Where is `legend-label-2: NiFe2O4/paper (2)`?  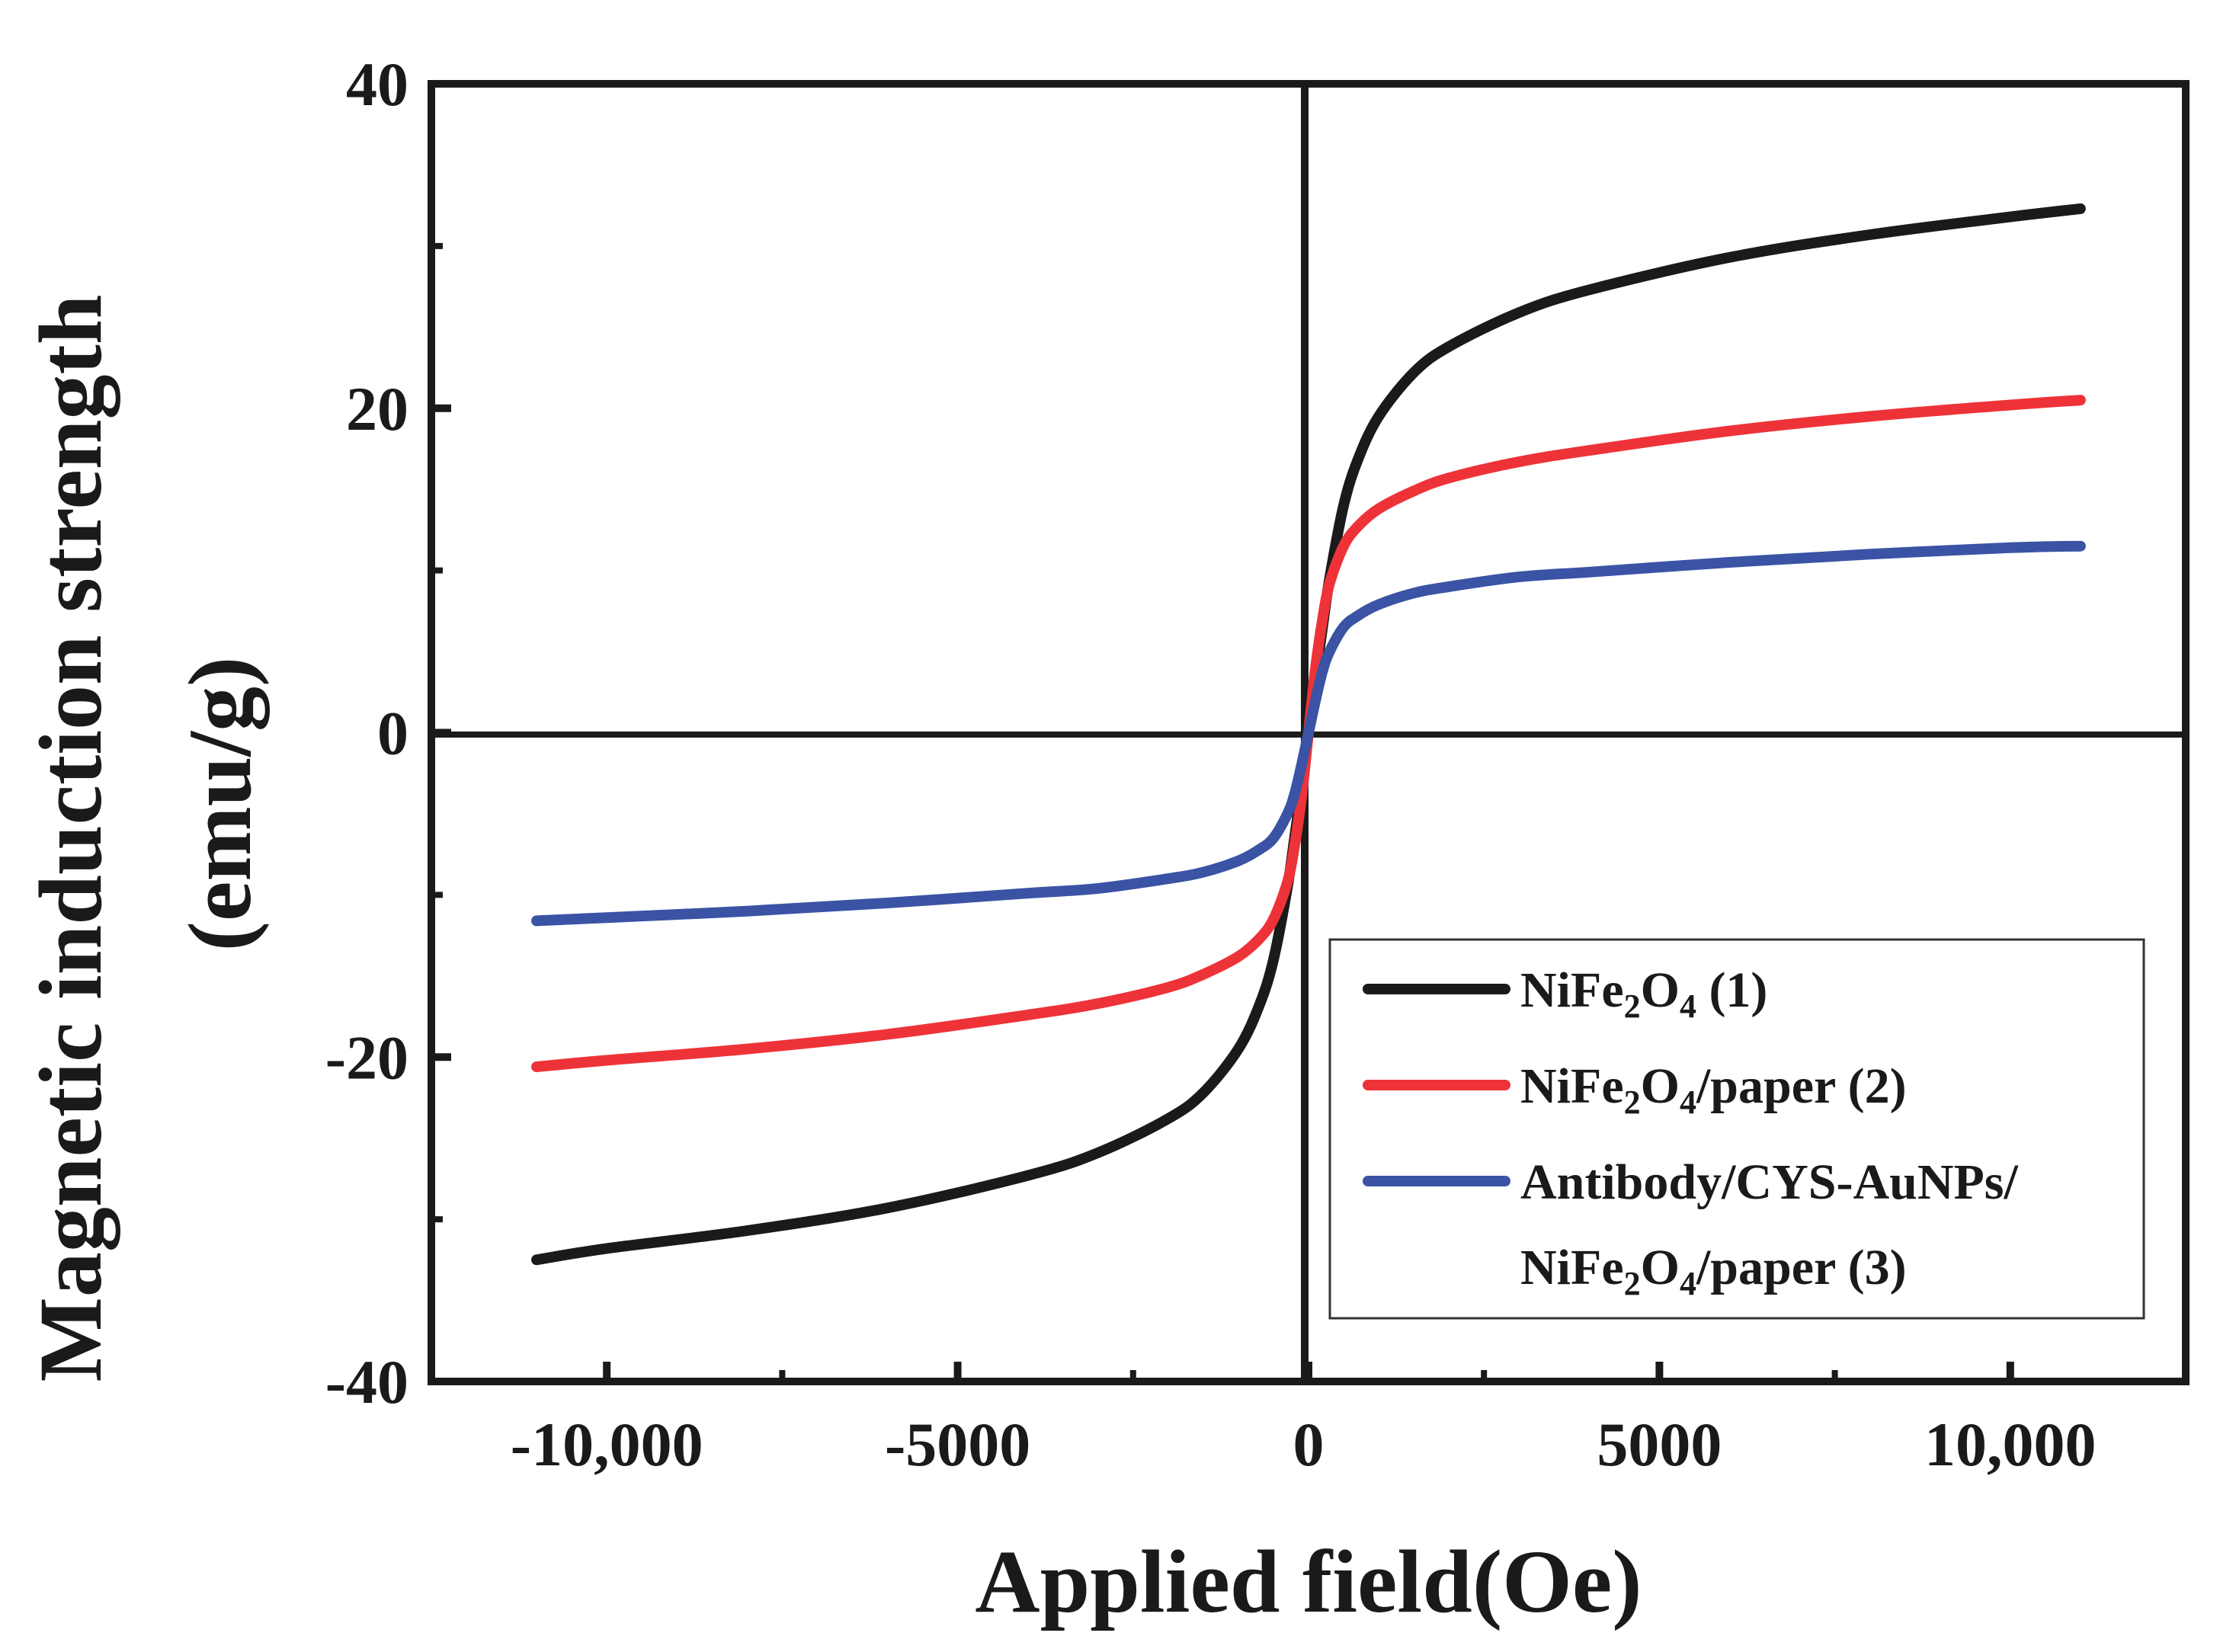 legend-label-2: NiFe2O4/paper (2) is located at coordinates (1714, 1089).